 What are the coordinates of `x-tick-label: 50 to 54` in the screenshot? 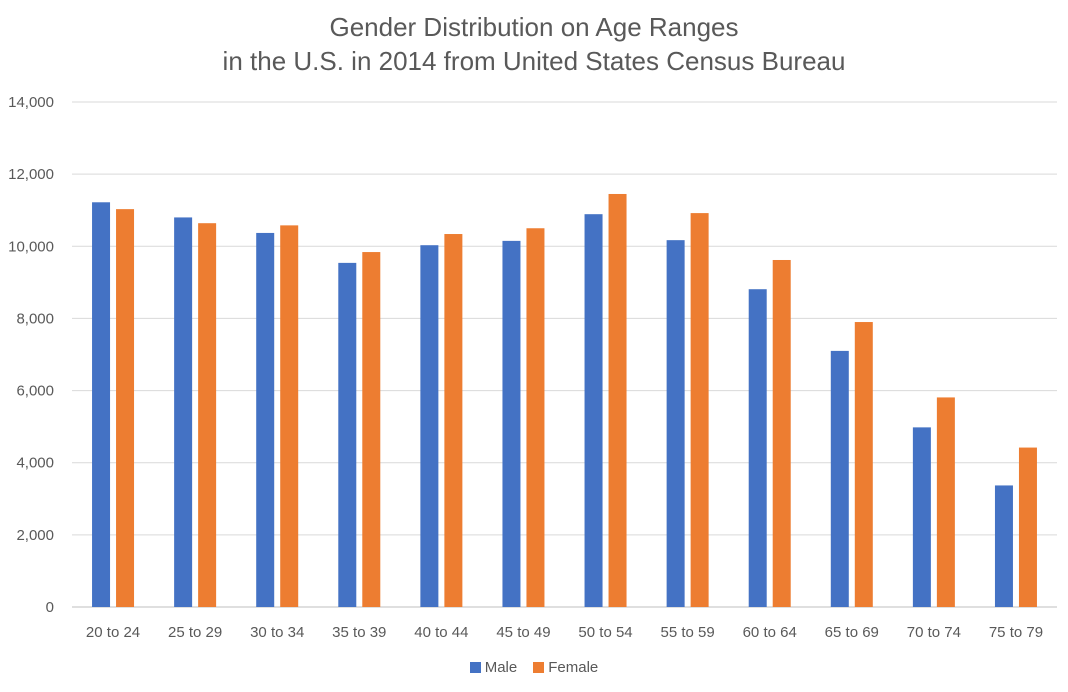 It's located at (605, 632).